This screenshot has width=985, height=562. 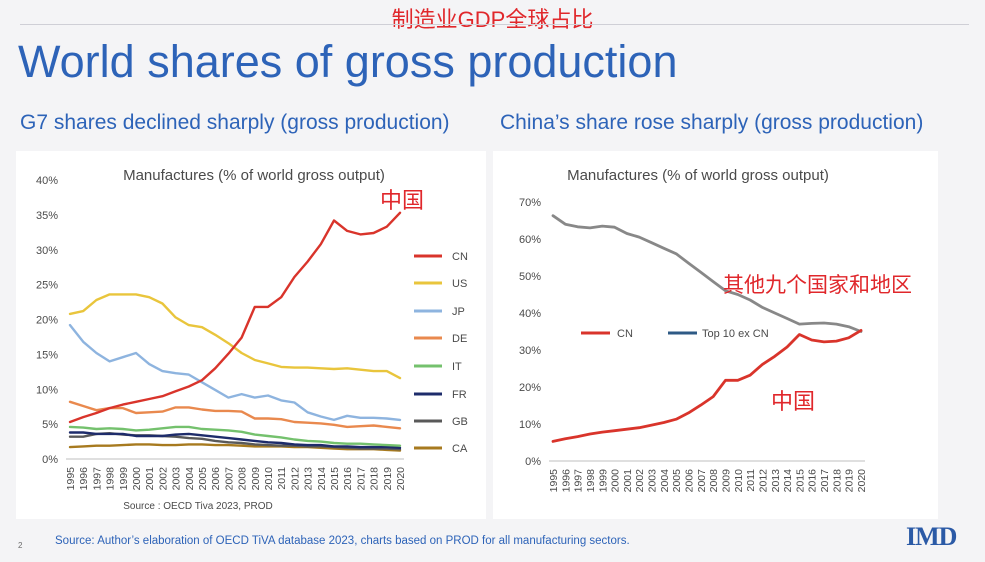 What do you see at coordinates (530, 388) in the screenshot?
I see `y-tick-label: 20%` at bounding box center [530, 388].